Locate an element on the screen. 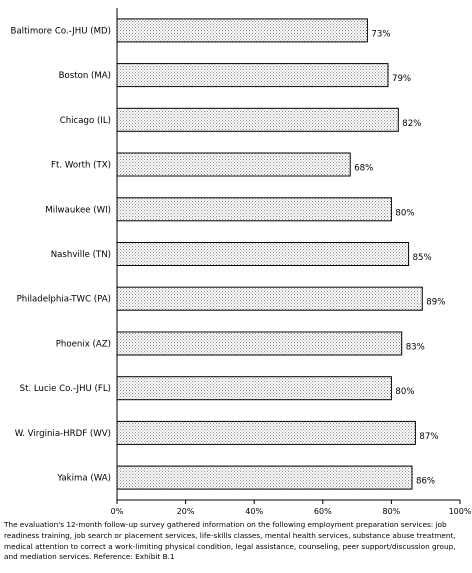  value-label: 86% is located at coordinates (425, 482).